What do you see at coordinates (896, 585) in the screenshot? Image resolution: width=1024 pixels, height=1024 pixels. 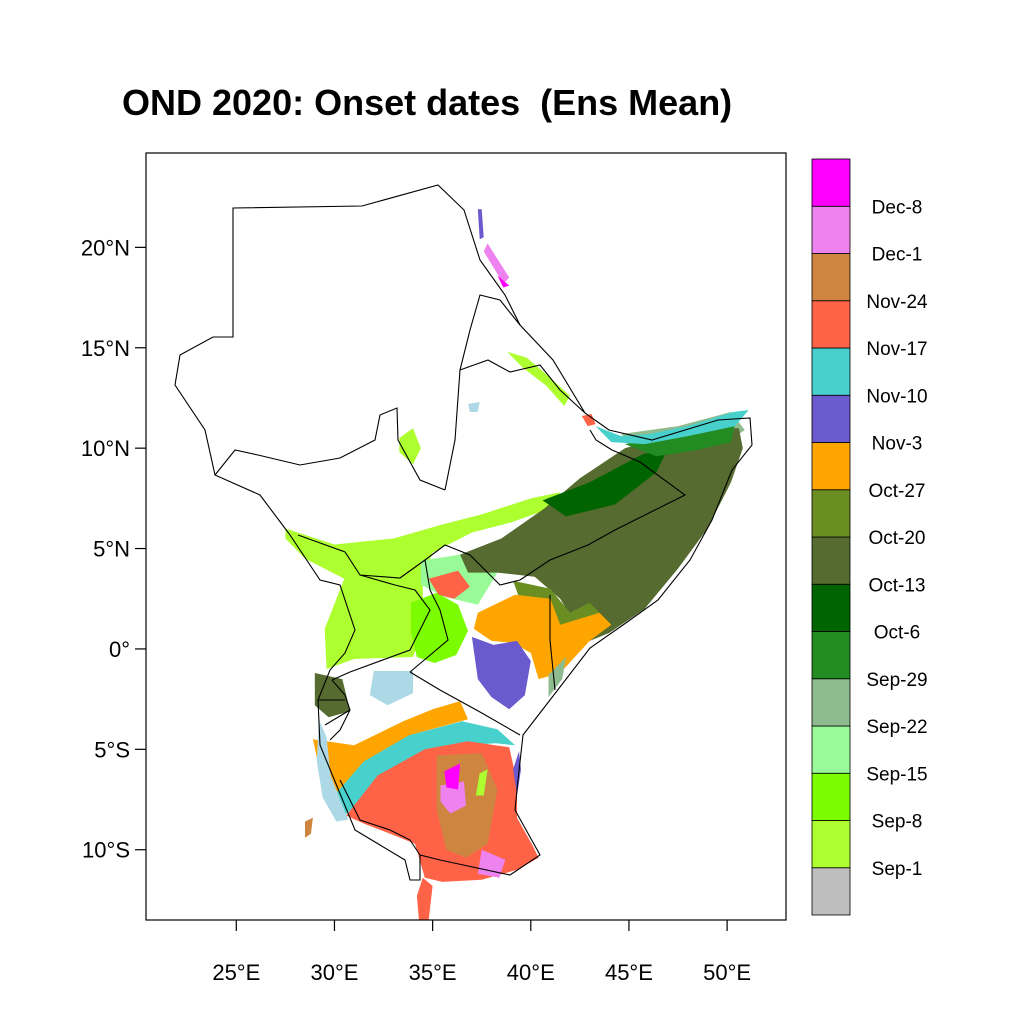 I see `colorbar-label: Oct-13` at bounding box center [896, 585].